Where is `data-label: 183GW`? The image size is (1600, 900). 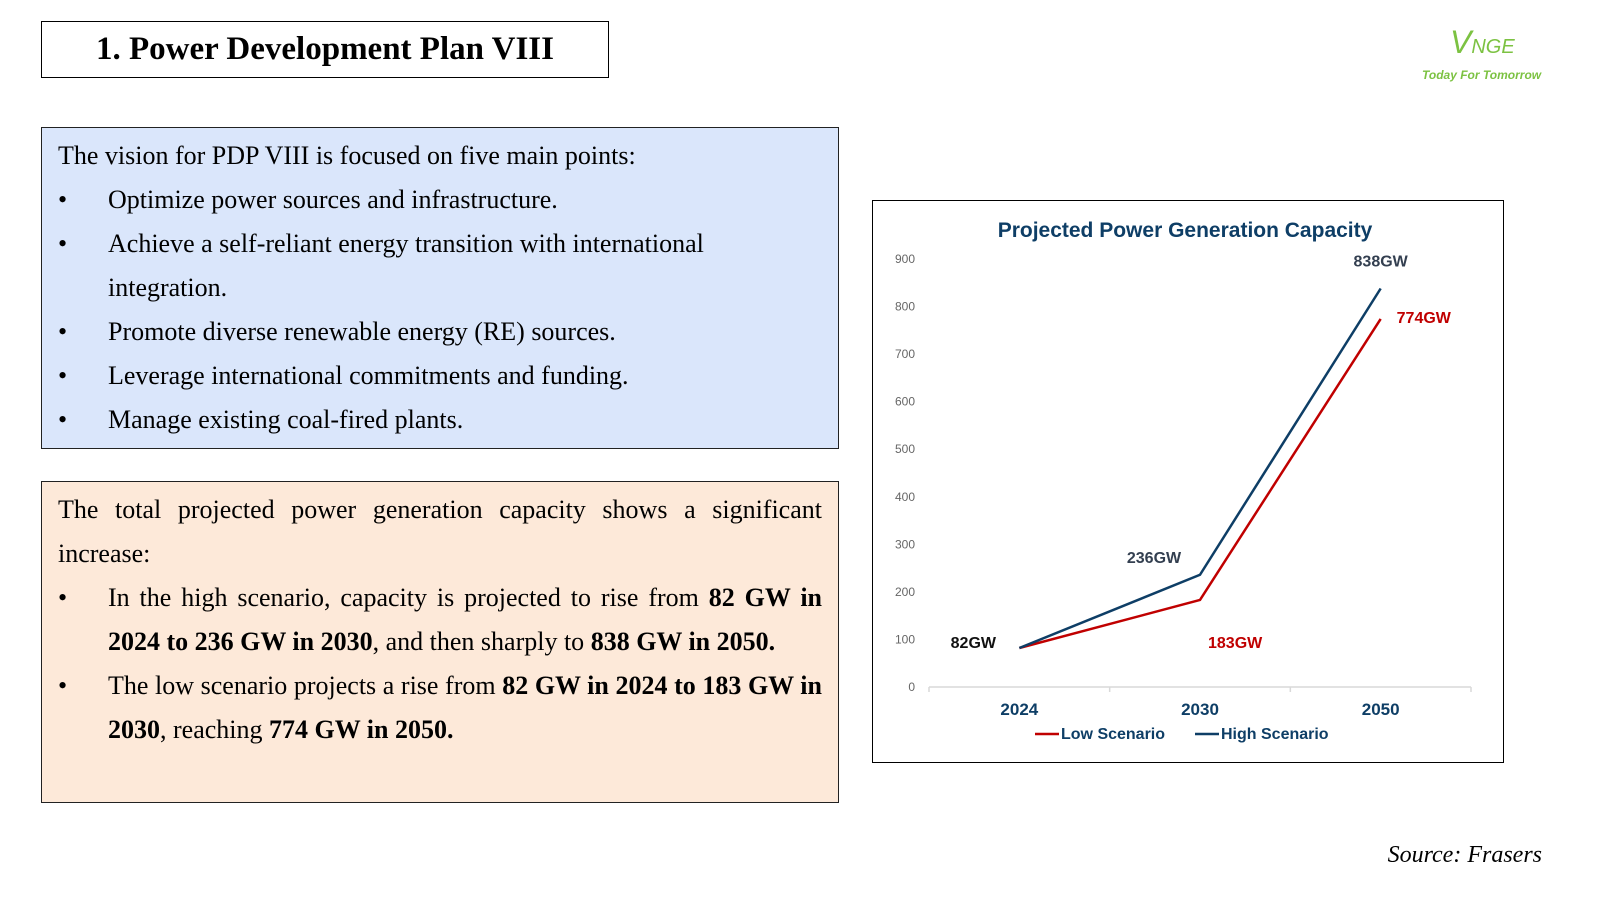
data-label: 183GW is located at coordinates (1235, 643).